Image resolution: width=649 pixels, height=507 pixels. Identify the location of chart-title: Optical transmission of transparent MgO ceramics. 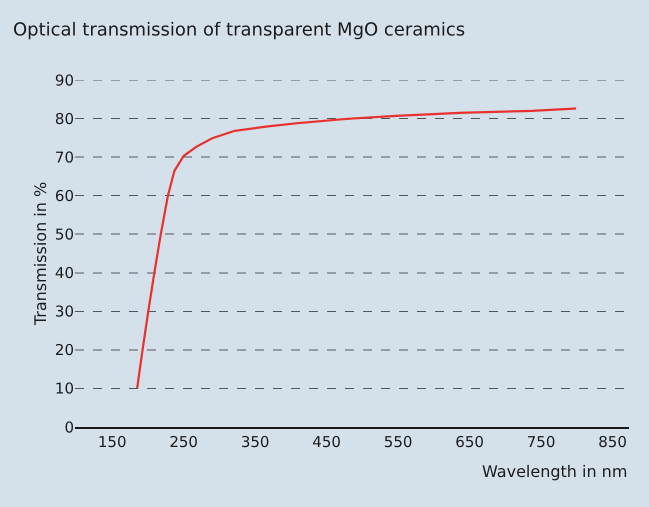
(239, 29).